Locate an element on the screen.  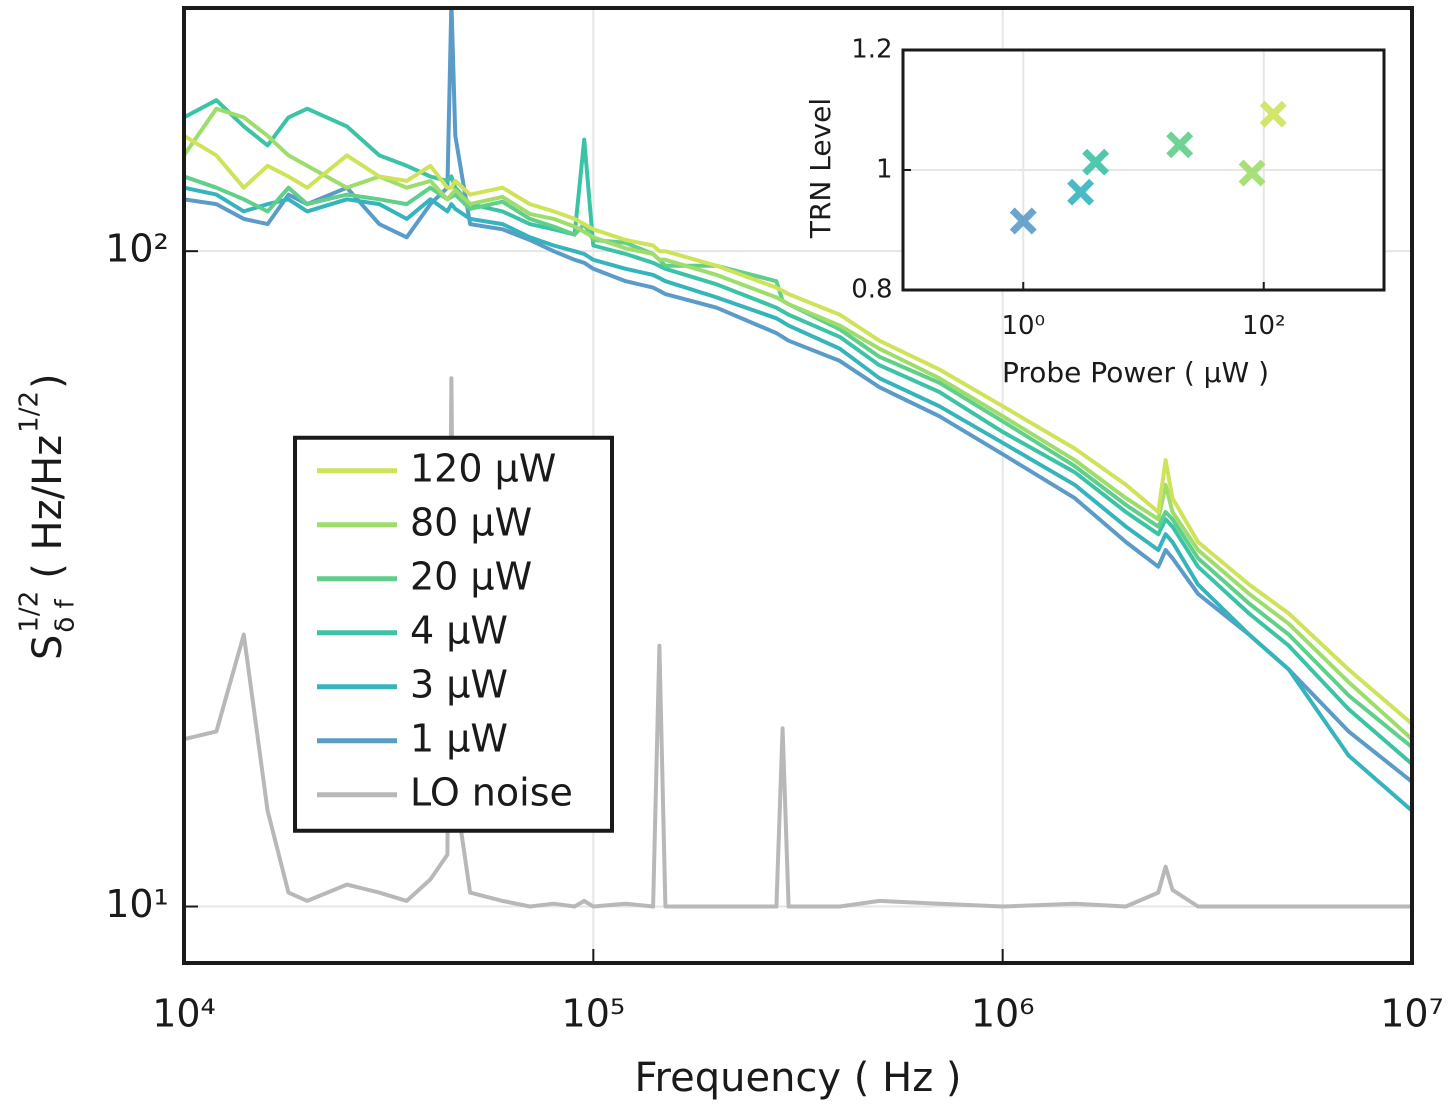
y-label-sub: δ f is located at coordinates (66, 615).